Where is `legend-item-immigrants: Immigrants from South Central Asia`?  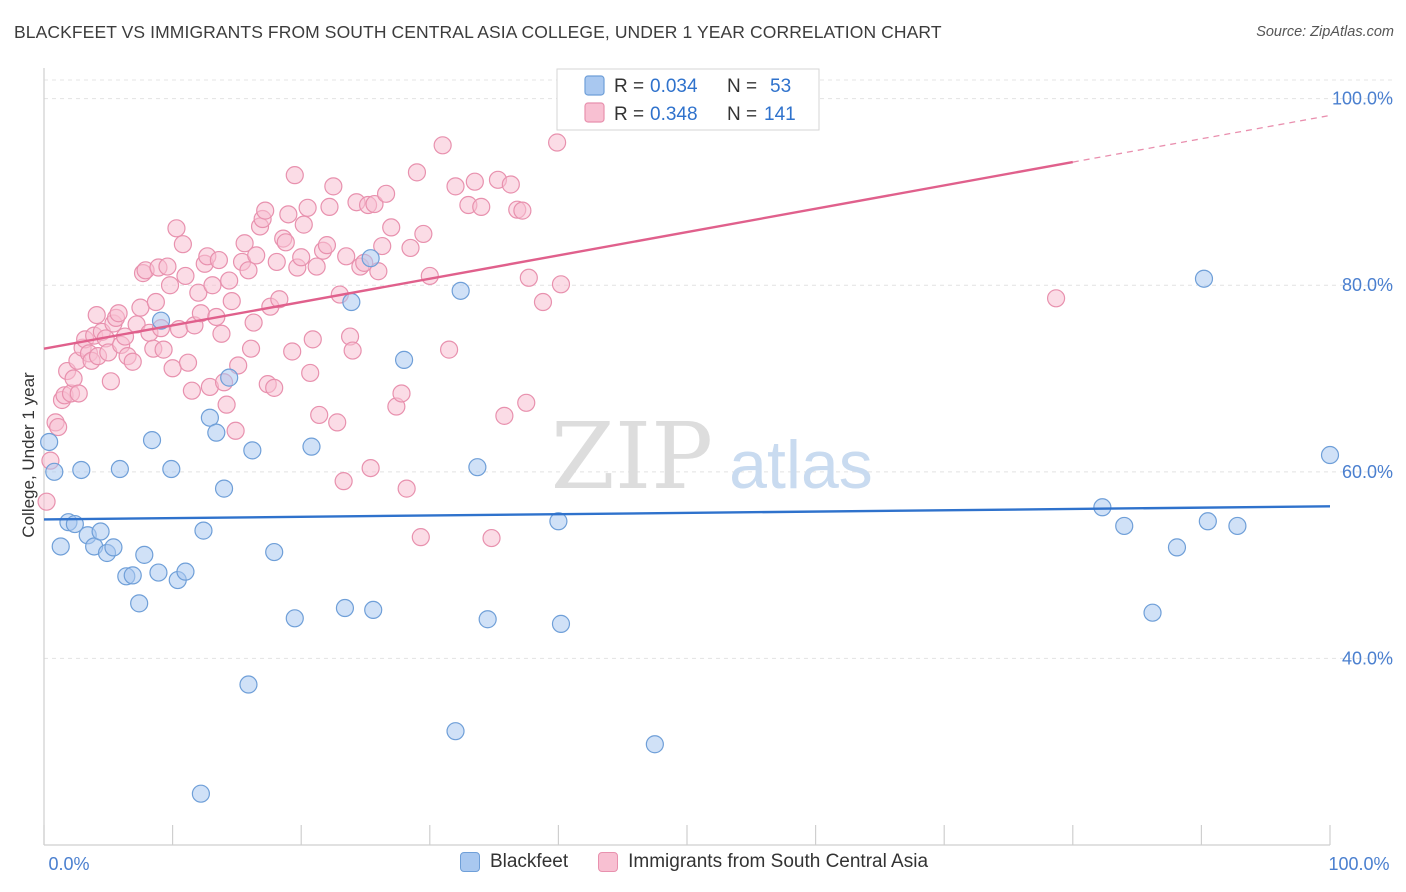 legend-item-immigrants: Immigrants from South Central Asia is located at coordinates (763, 862).